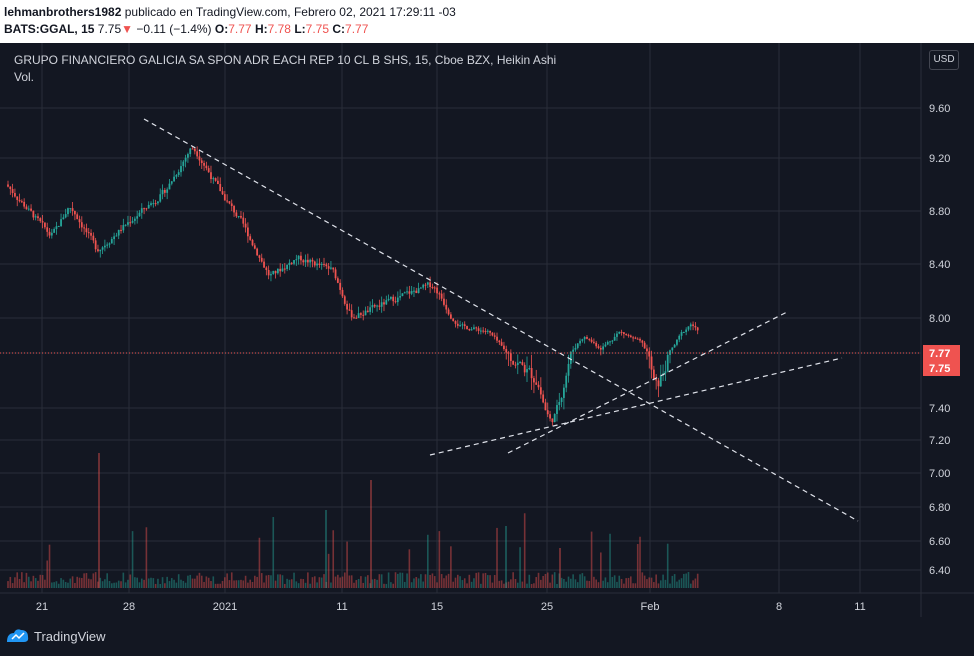  I want to click on author-name: lehmanbrothers1982, so click(63, 12).